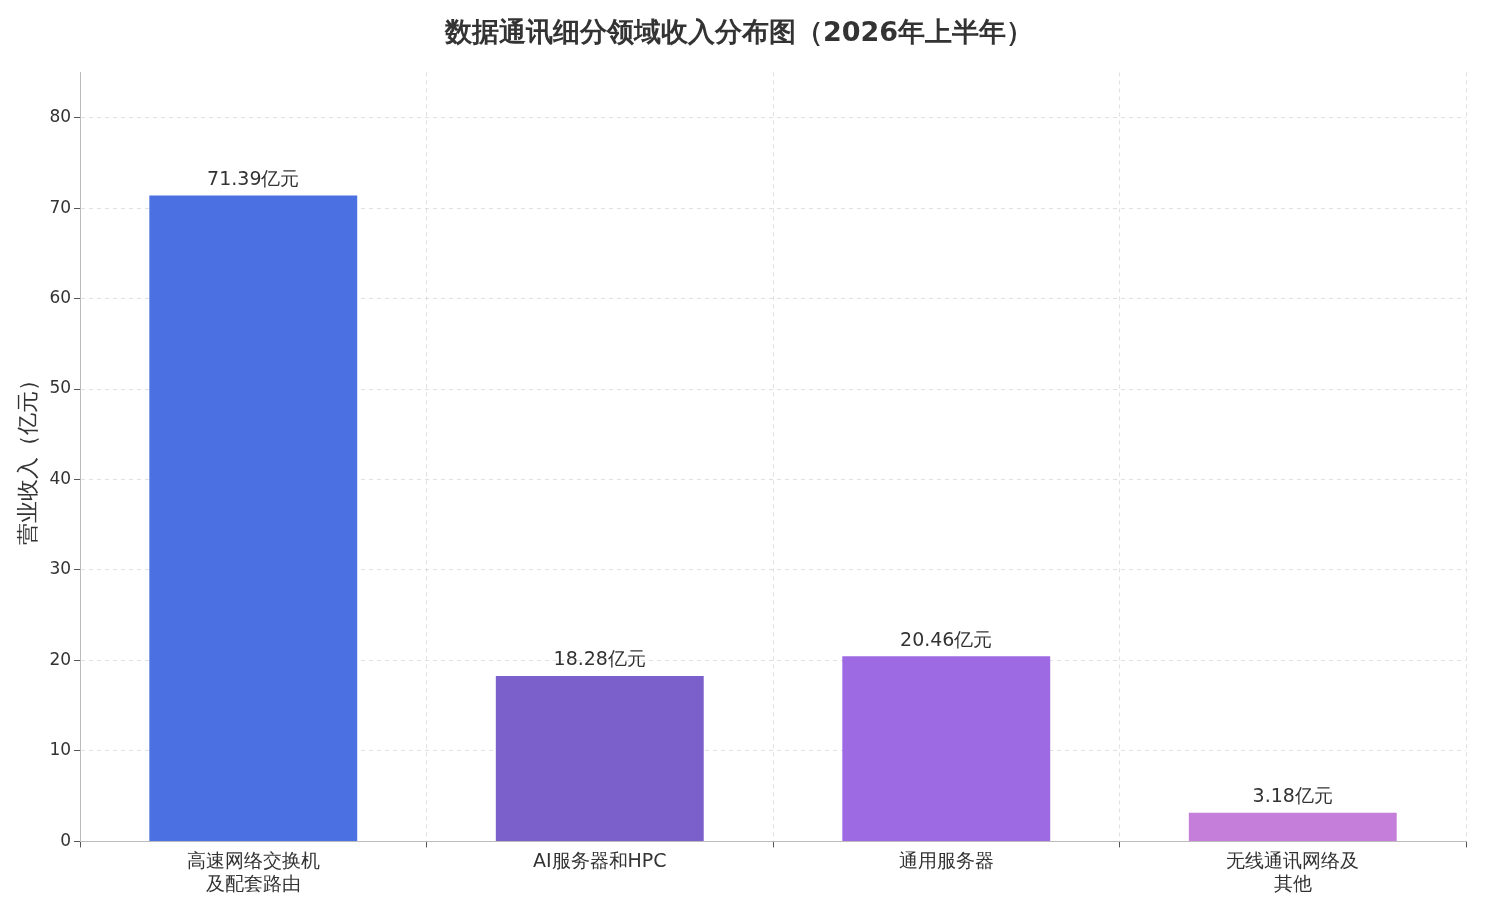 Image resolution: width=1485 pixels, height=915 pixels. What do you see at coordinates (60, 297) in the screenshot?
I see `y-tick-label: 60` at bounding box center [60, 297].